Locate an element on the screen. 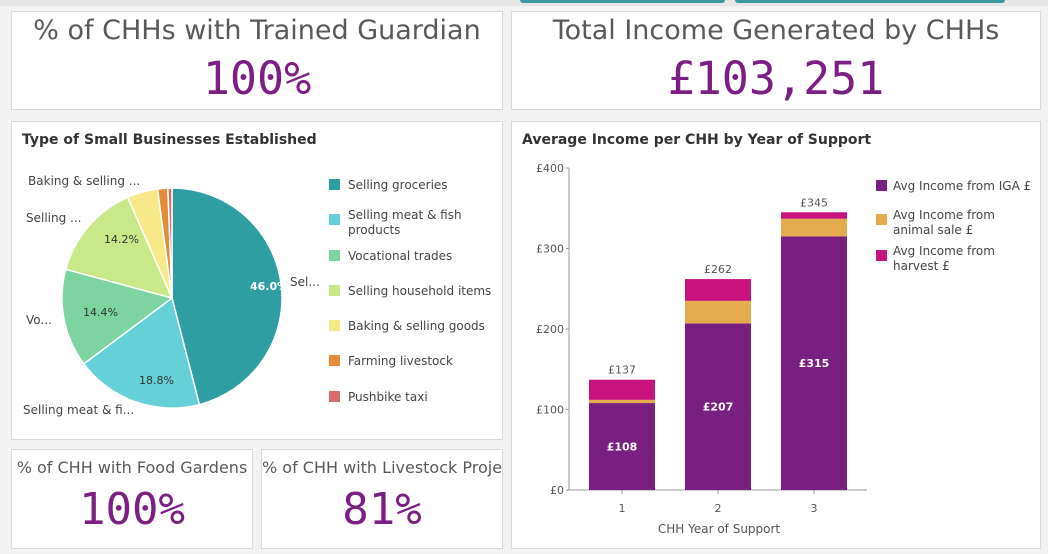 The height and width of the screenshot is (554, 1048). kpi-card-food-gardens: % of CHH with Food Gardens 100% is located at coordinates (132, 499).